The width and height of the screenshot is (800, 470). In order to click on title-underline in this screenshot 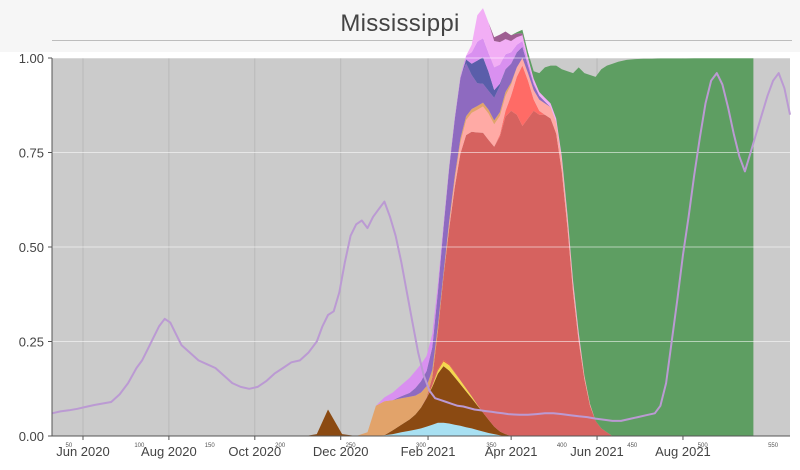, I will do `click(422, 40)`.